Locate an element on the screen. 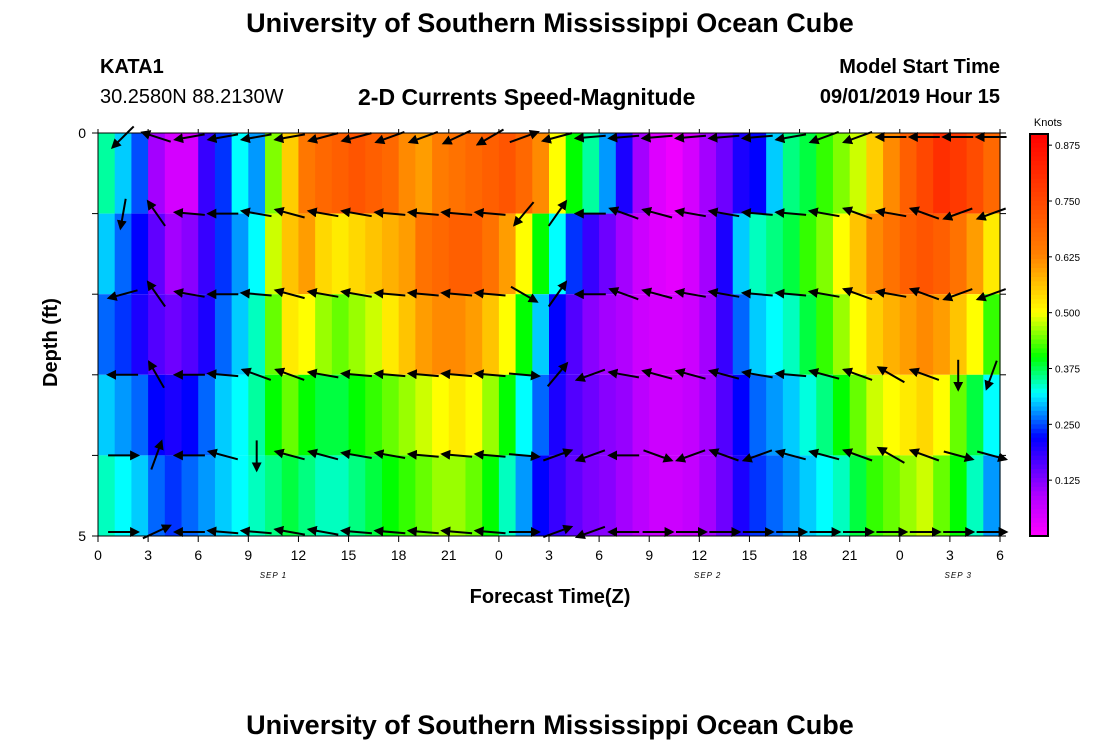 The image size is (1100, 750). x-tick-label: 12 is located at coordinates (299, 555).